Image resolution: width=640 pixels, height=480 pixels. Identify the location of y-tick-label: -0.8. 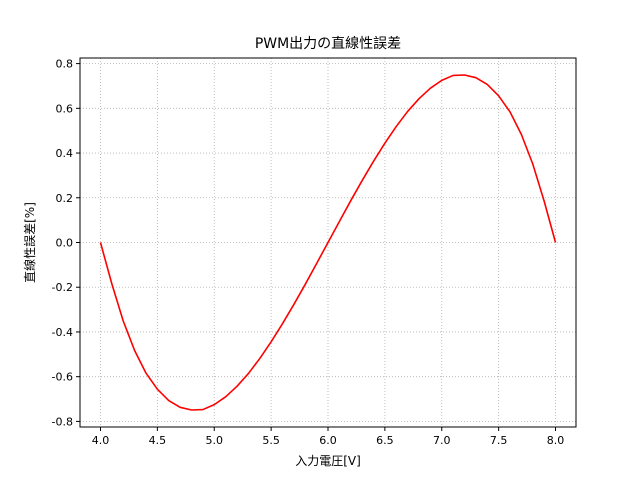
(62, 421).